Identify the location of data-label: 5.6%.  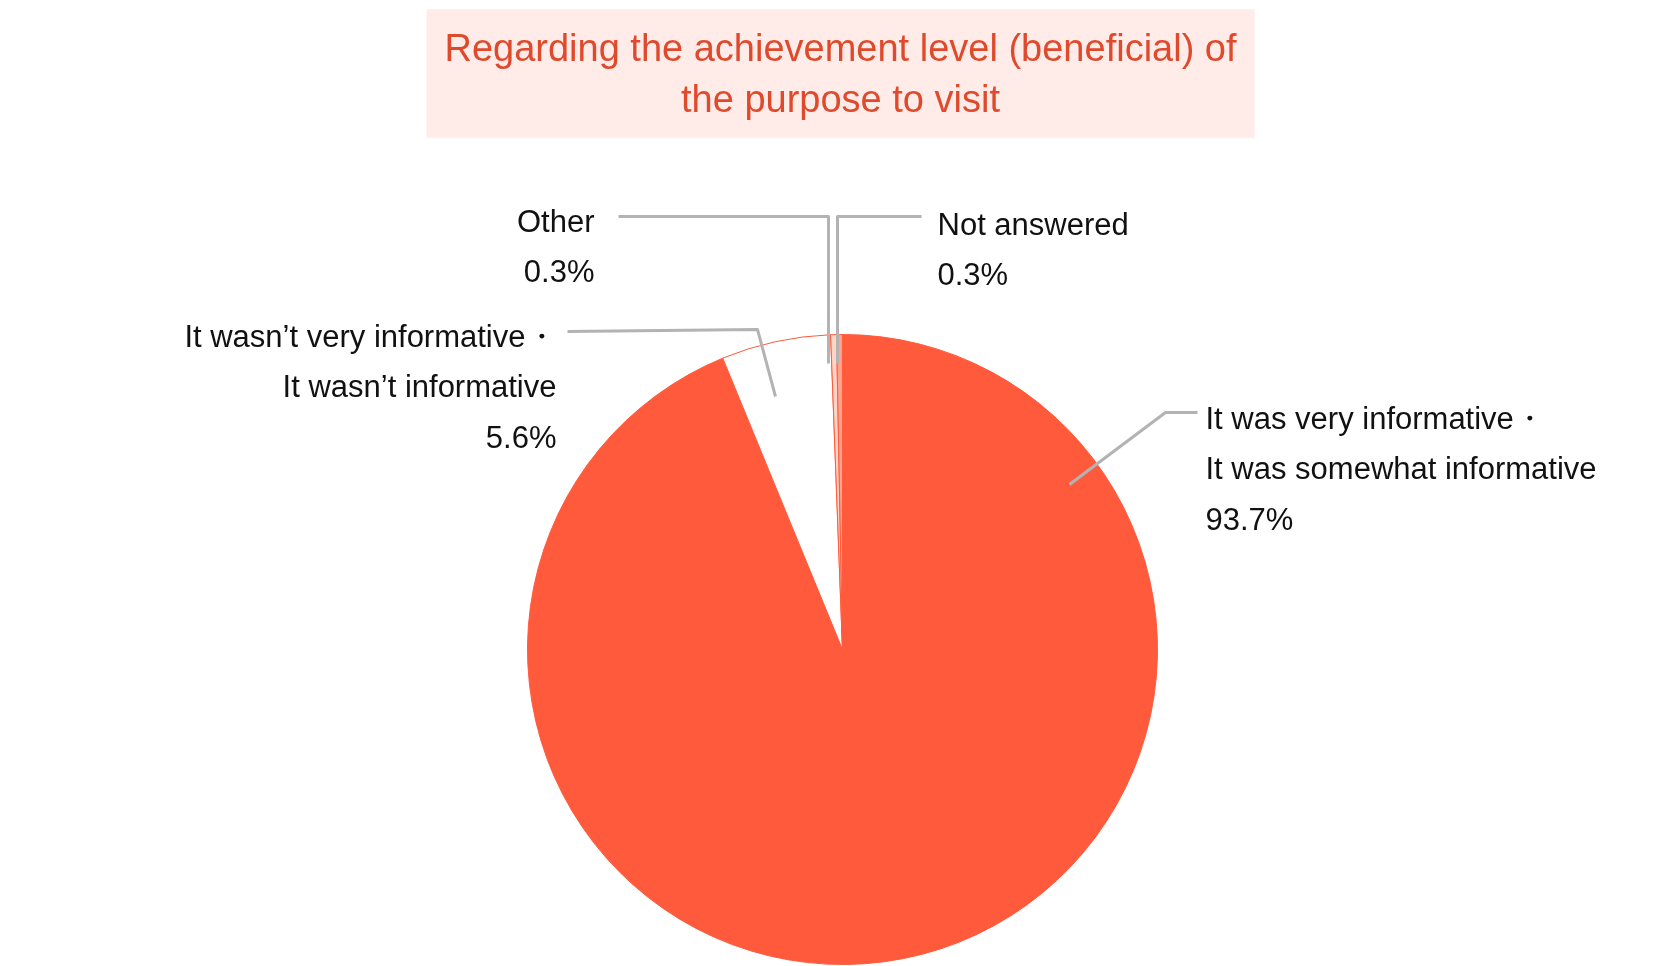
(521, 437).